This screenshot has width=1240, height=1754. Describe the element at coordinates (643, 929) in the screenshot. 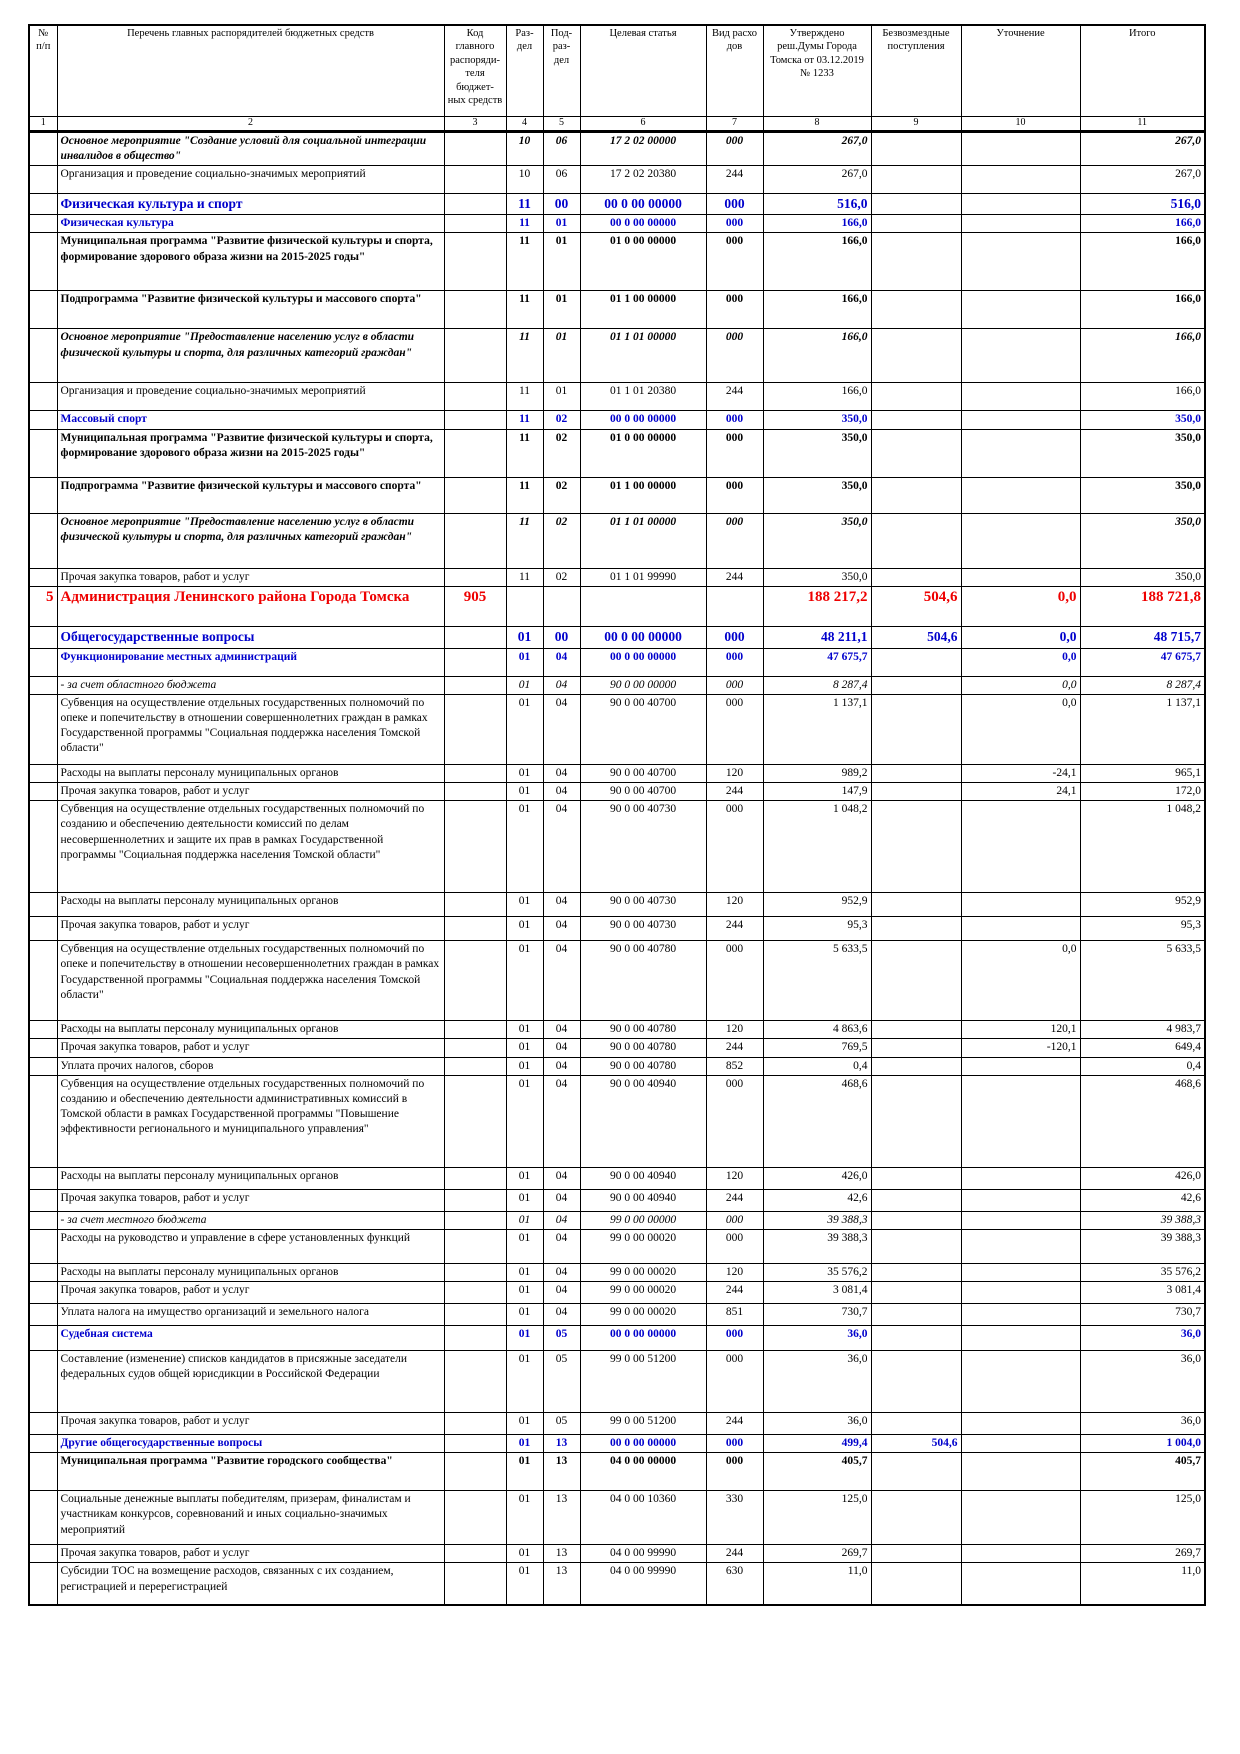

I see `row-article: 90 0 00 40730` at that location.